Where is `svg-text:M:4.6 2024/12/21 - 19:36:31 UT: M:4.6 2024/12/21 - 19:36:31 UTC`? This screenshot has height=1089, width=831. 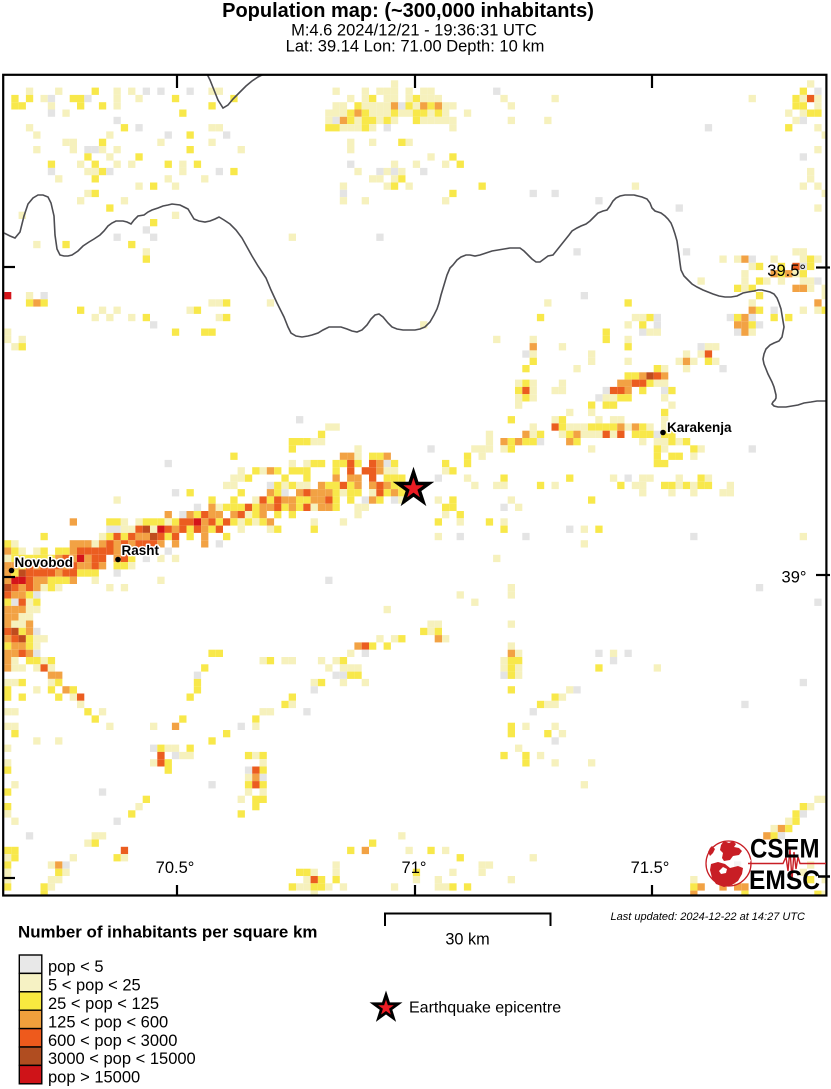
svg-text:M:4.6 2024/12/21 - 19:36:31 UT: M:4.6 2024/12/21 - 19:36:31 UTC is located at coordinates (414, 31).